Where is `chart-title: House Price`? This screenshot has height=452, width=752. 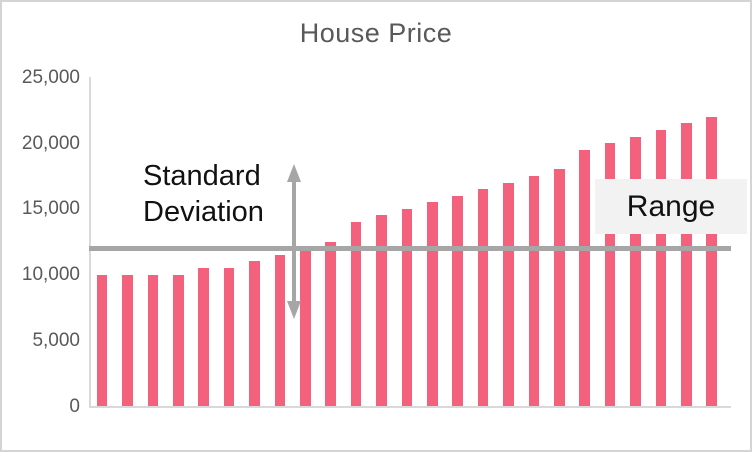
chart-title: House Price is located at coordinates (376, 33).